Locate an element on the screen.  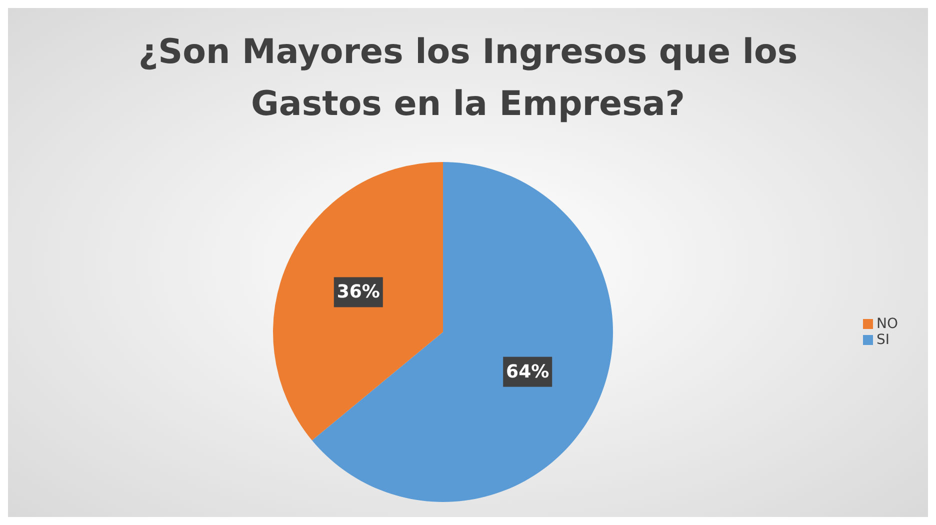
chart-title: ¿Son Mayores los Ingresos que los Gastos en la Empresa? is located at coordinates (468, 78).